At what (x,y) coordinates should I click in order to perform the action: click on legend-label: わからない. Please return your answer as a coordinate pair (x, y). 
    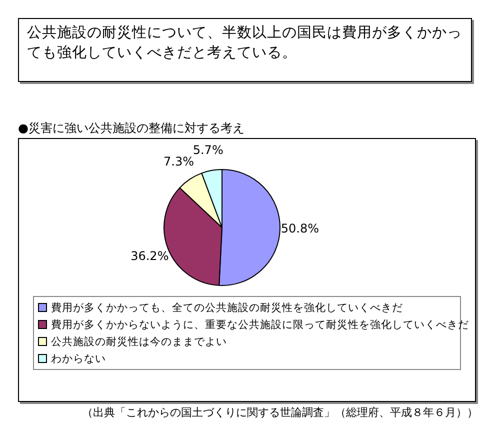
    Looking at the image, I should click on (78, 359).